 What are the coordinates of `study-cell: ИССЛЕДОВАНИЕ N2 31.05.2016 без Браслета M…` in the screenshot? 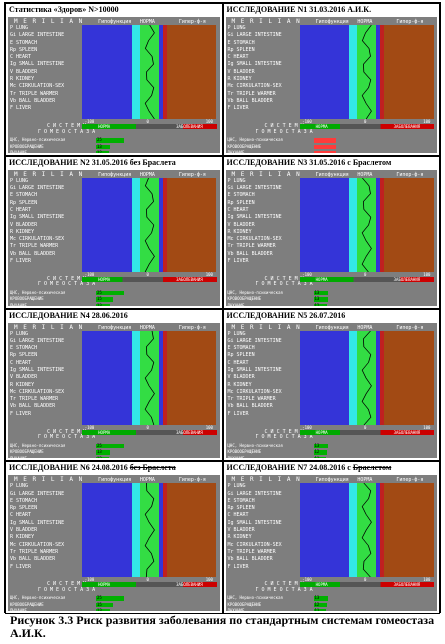 It's located at (114, 232).